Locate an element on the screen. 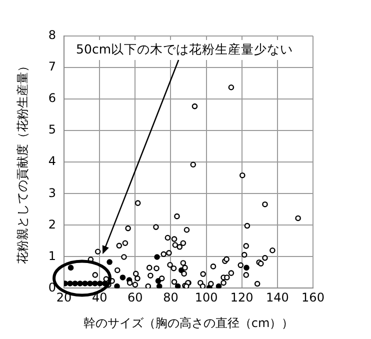  x-axis-title: 幹のサイズ（胸の高さの直径（cm）） is located at coordinates (188, 323).